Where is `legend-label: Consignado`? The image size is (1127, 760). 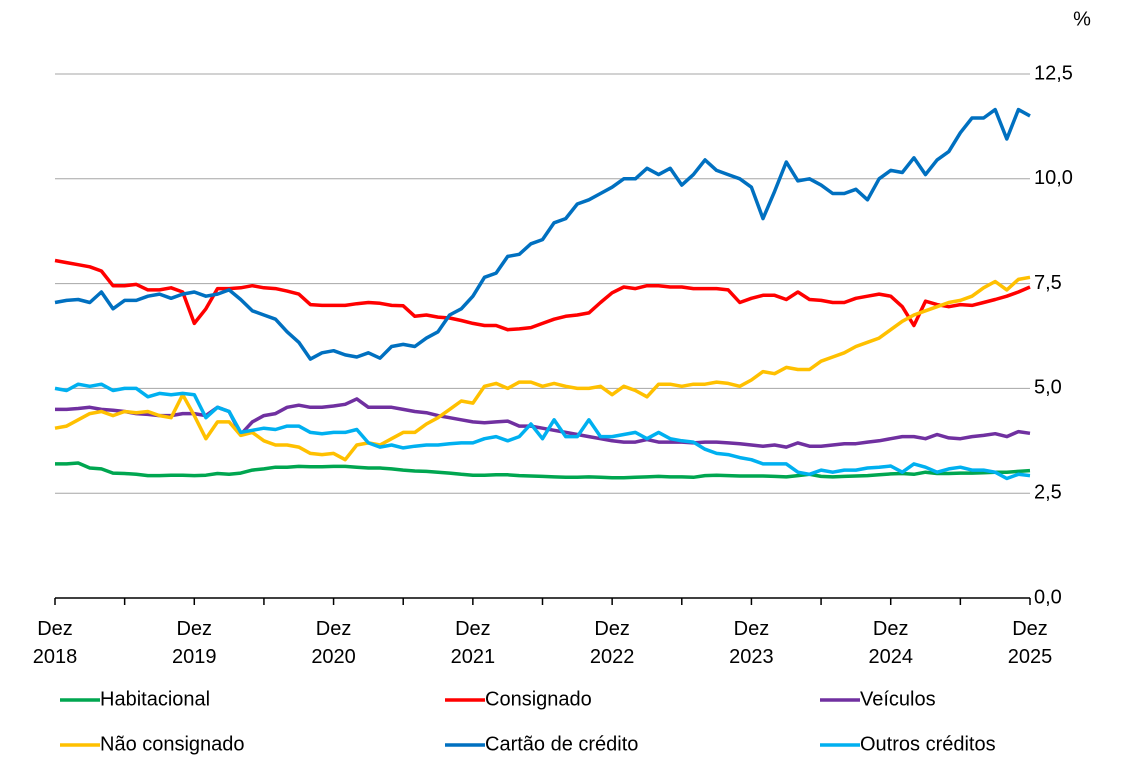
legend-label: Consignado is located at coordinates (538, 699).